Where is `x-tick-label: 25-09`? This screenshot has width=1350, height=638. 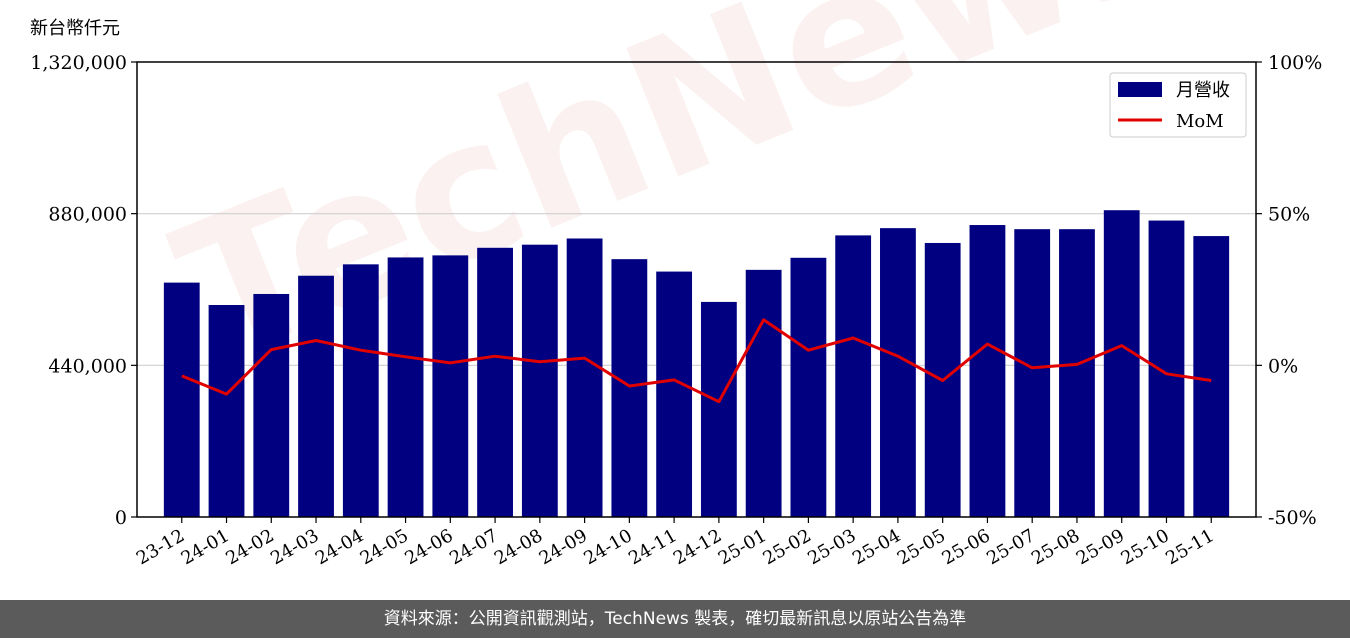 x-tick-label: 25-09 is located at coordinates (1100, 547).